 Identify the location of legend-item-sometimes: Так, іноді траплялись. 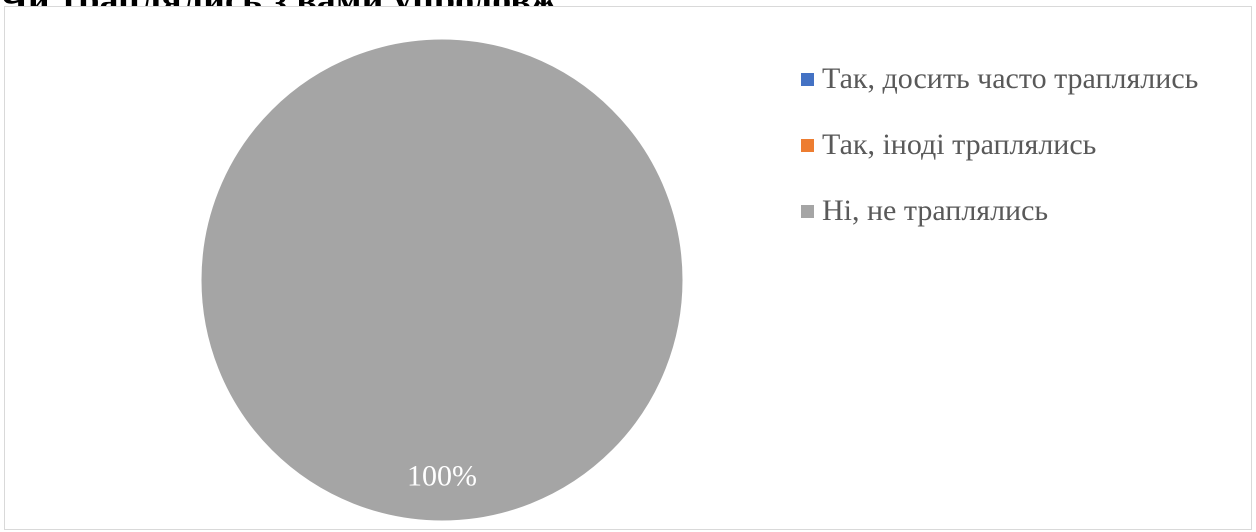
(999, 145).